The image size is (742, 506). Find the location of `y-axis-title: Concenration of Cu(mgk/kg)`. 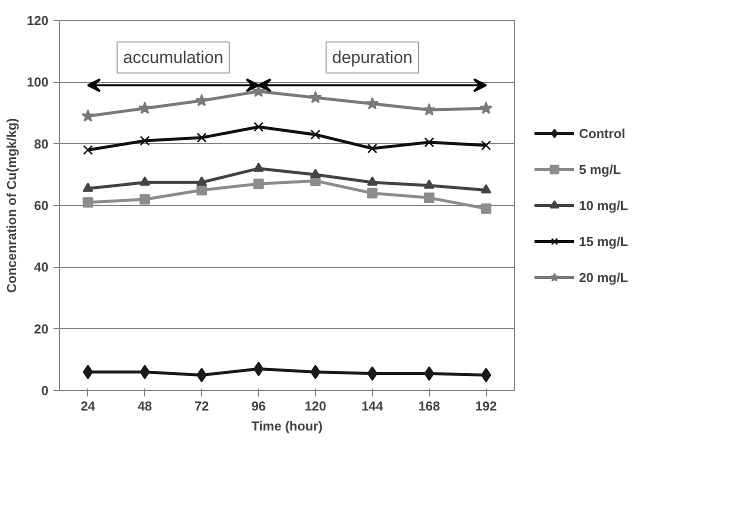

y-axis-title: Concenration of Cu(mgk/kg) is located at coordinates (11, 205).